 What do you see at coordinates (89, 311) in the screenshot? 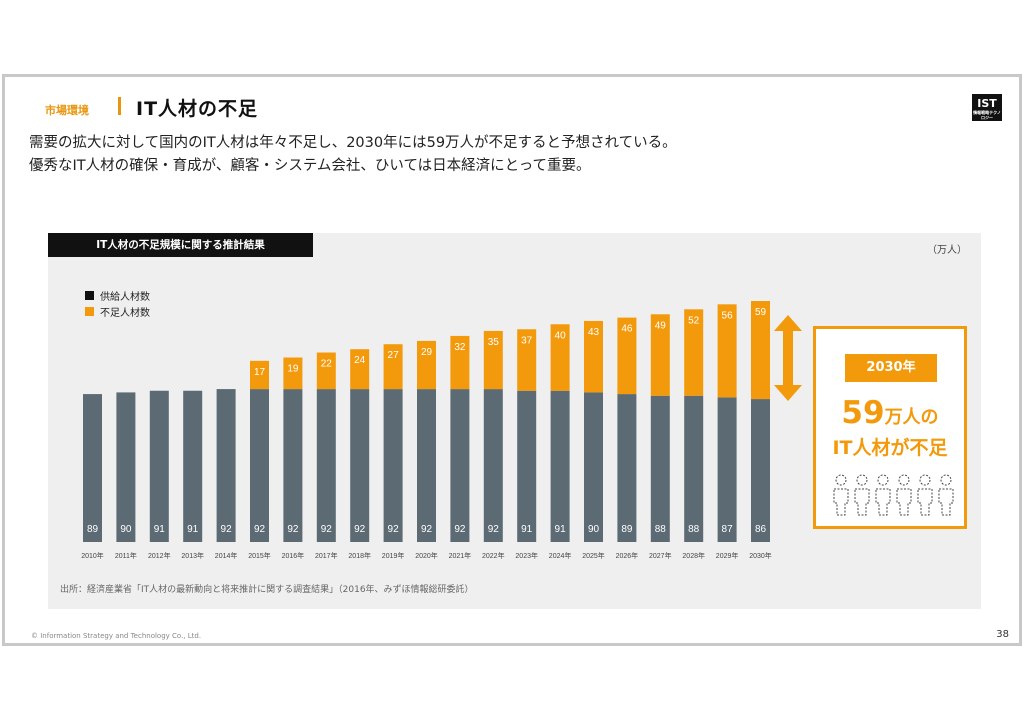
I see `legend-swatch-shortage` at bounding box center [89, 311].